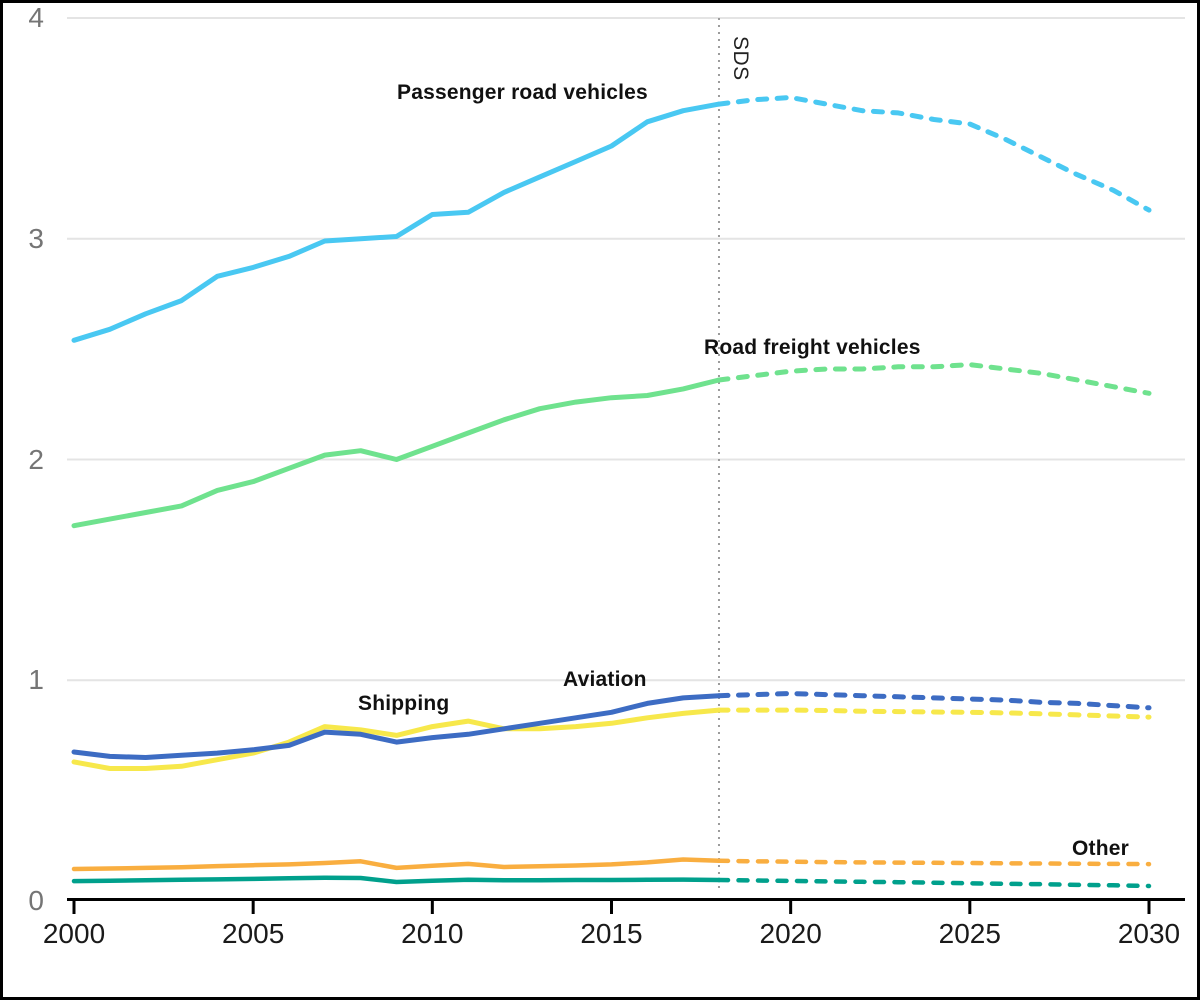  I want to click on series-label-shipping: Shipping, so click(404, 703).